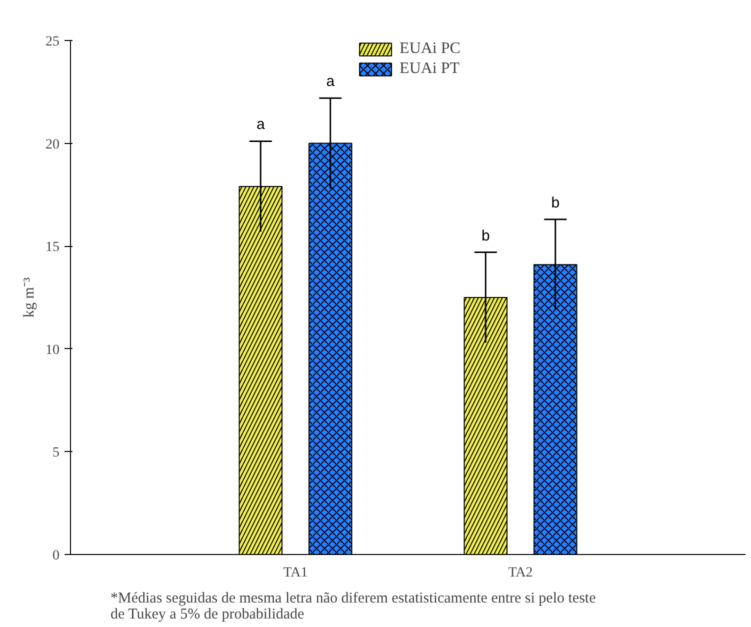 The width and height of the screenshot is (751, 627). I want to click on y-tick-label: 25, so click(53, 42).